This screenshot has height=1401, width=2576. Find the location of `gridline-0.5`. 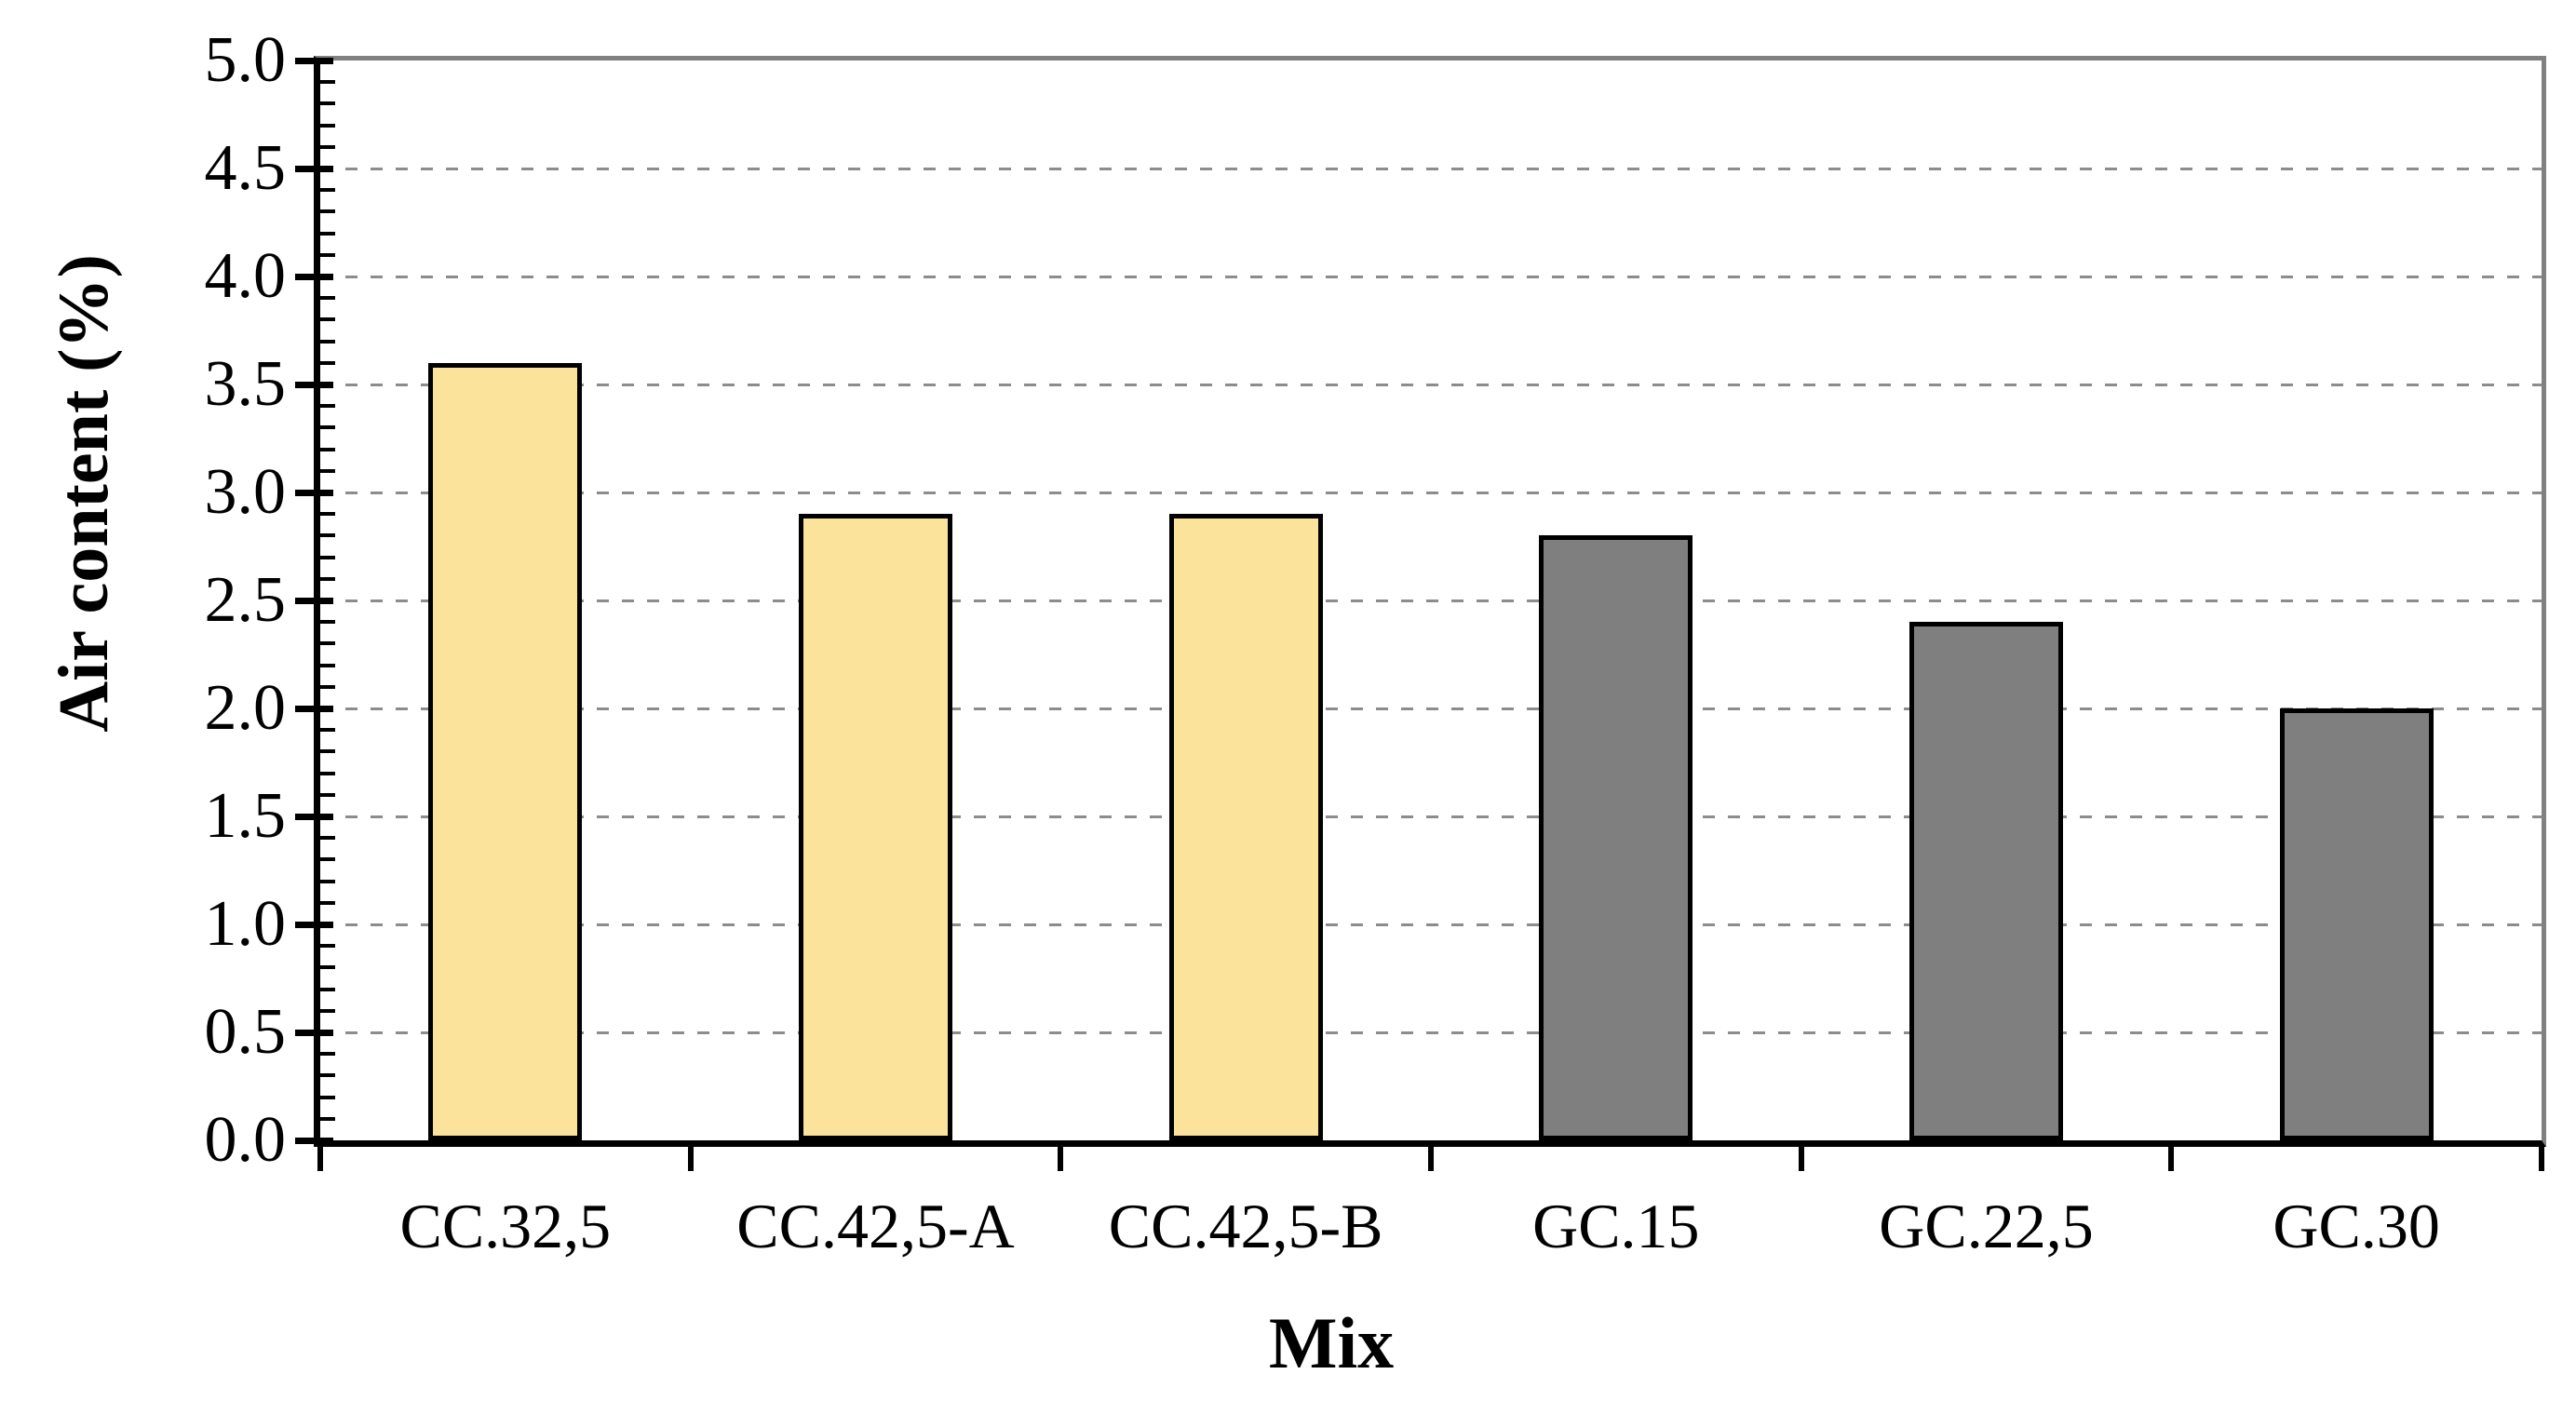

gridline-0.5 is located at coordinates (1431, 1032).